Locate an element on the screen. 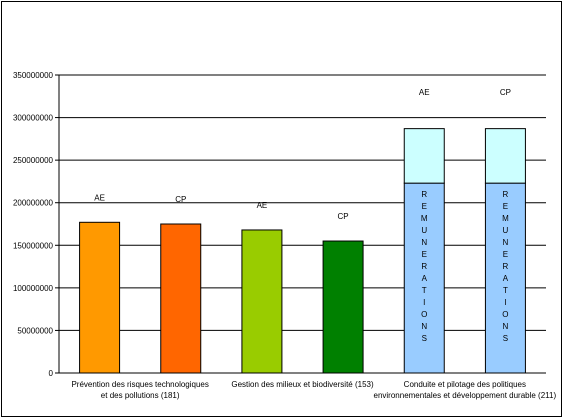 The height and width of the screenshot is (420, 565). y-tick-label: 300000000 is located at coordinates (33, 118).